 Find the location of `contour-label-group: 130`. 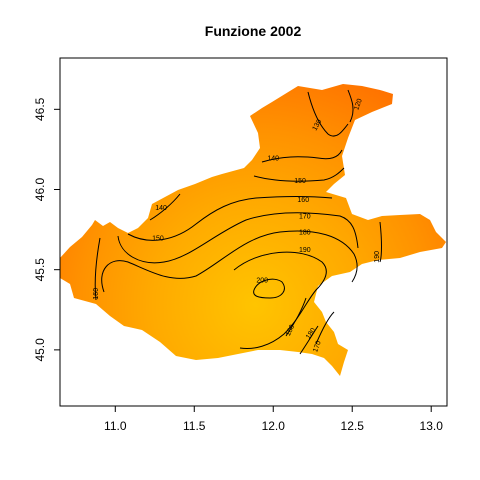

contour-label-group: 130 is located at coordinates (318, 125).